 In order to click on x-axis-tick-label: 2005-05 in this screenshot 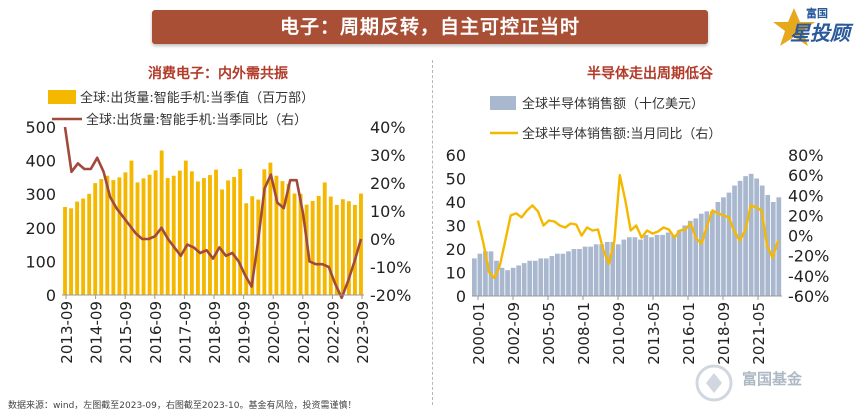, I will do `click(549, 333)`.